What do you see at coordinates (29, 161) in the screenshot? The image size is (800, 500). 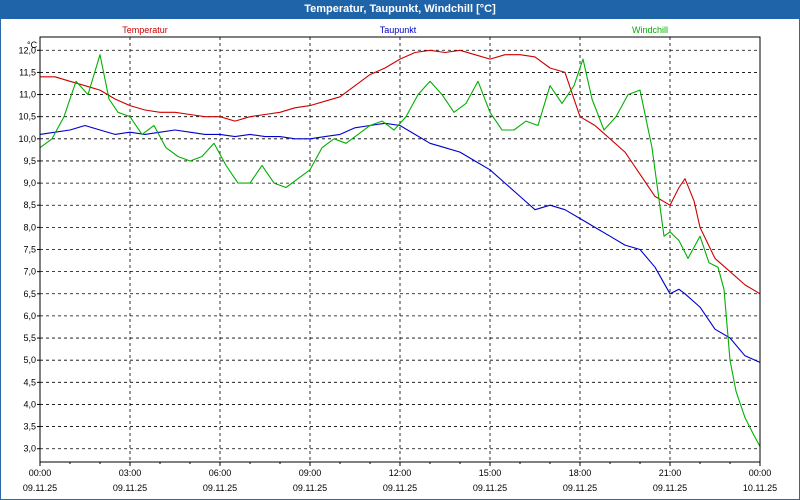 I see `y-tick-label: 9,5` at bounding box center [29, 161].